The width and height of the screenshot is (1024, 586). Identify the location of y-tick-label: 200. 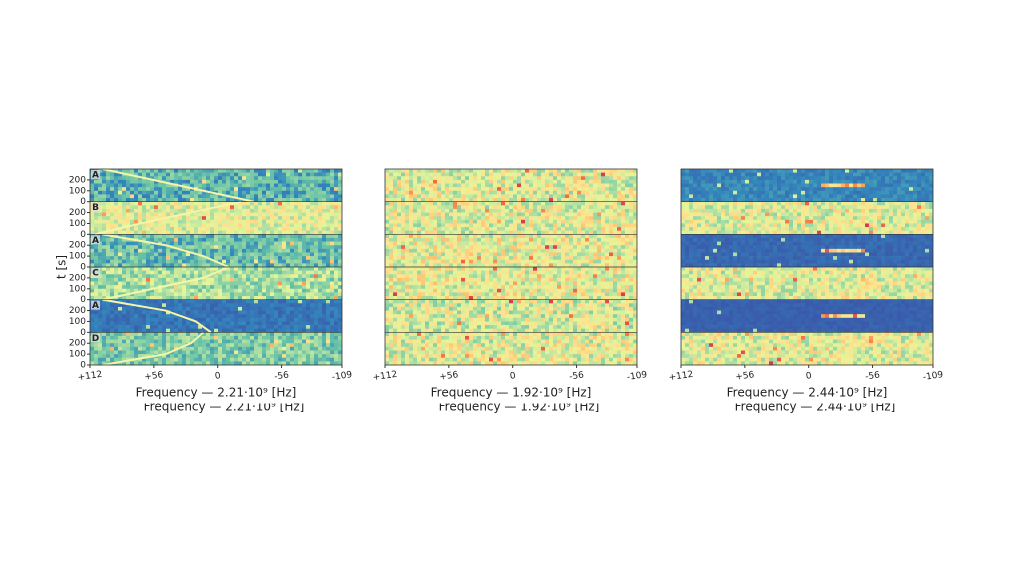
(77, 344).